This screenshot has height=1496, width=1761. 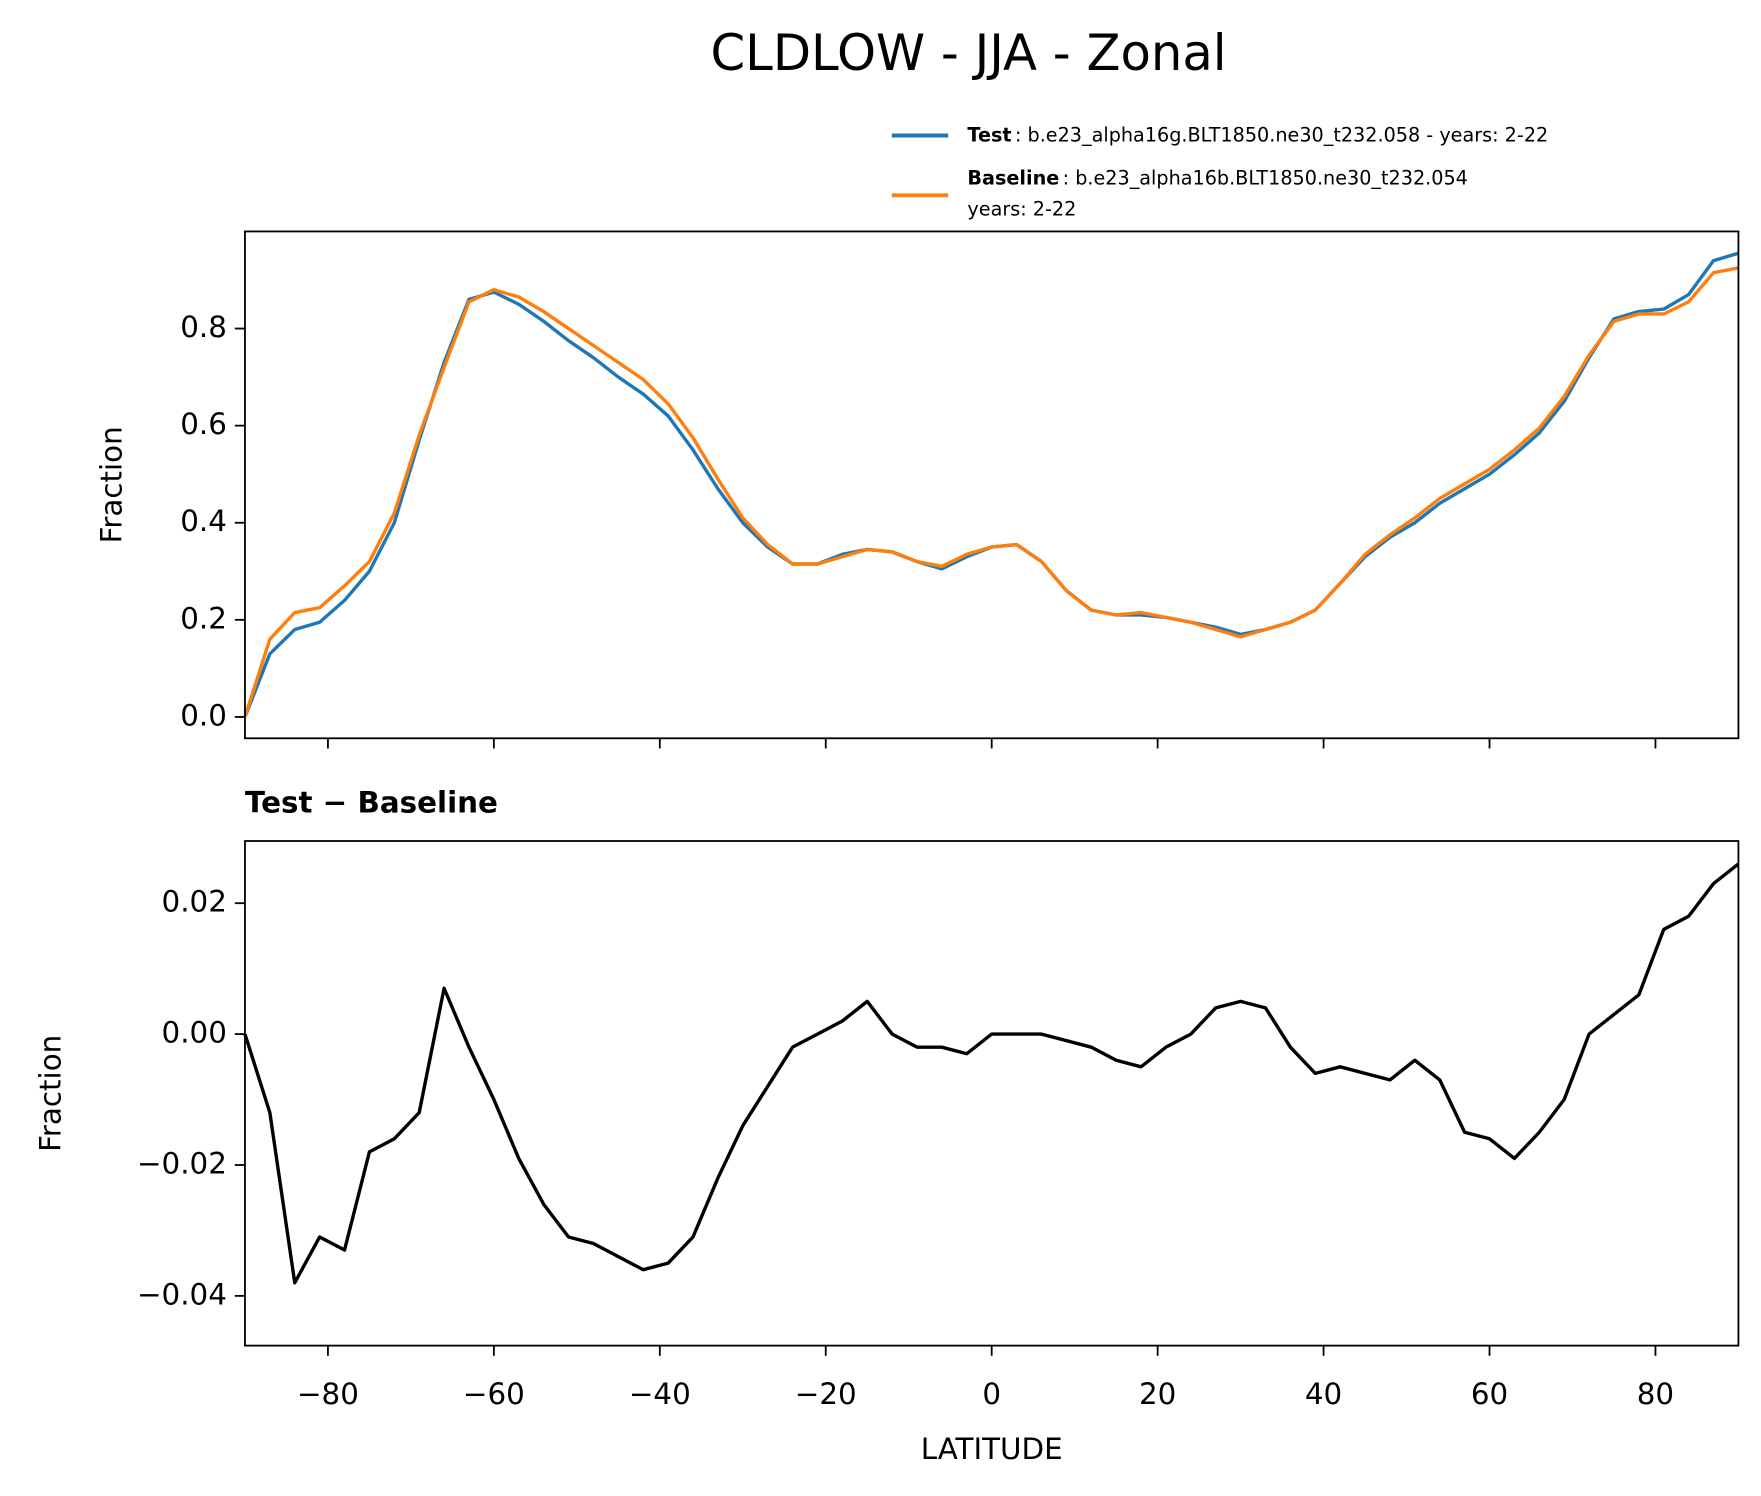 What do you see at coordinates (989, 134) in the screenshot?
I see `legend-name: Test` at bounding box center [989, 134].